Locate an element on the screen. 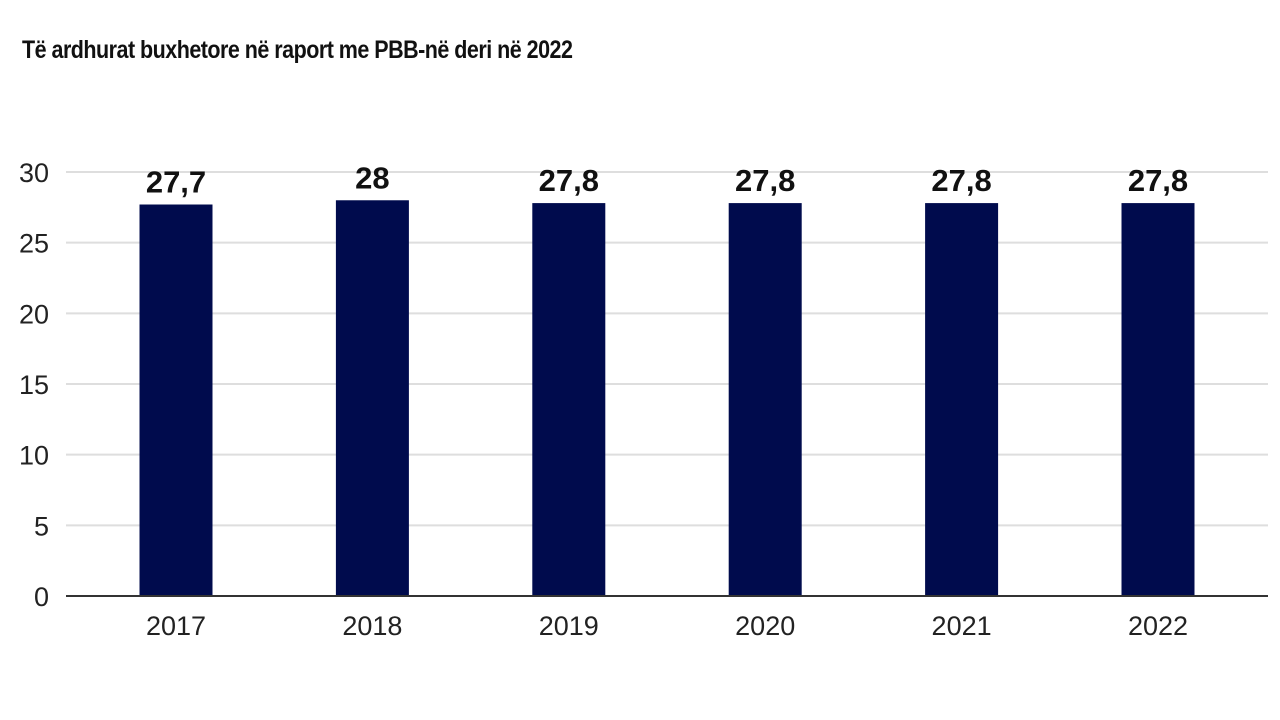  y-tick-label: 30 is located at coordinates (34, 173).